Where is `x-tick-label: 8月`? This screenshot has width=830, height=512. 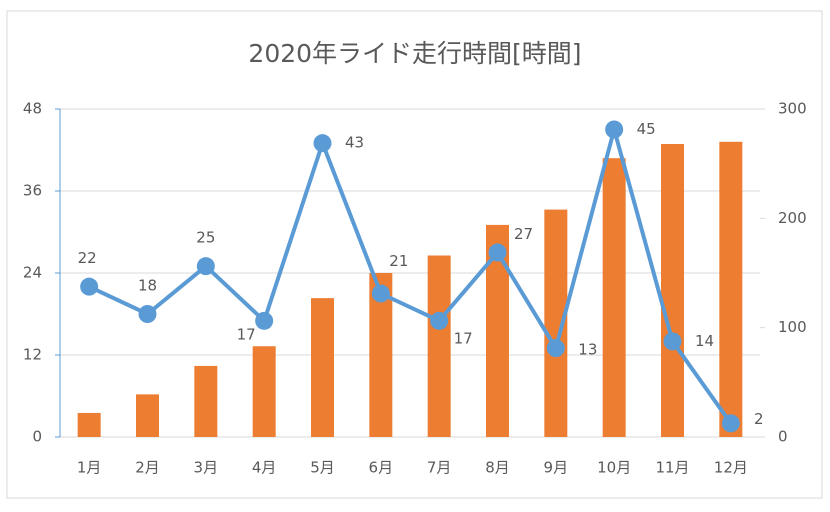 x-tick-label: 8月 is located at coordinates (497, 468).